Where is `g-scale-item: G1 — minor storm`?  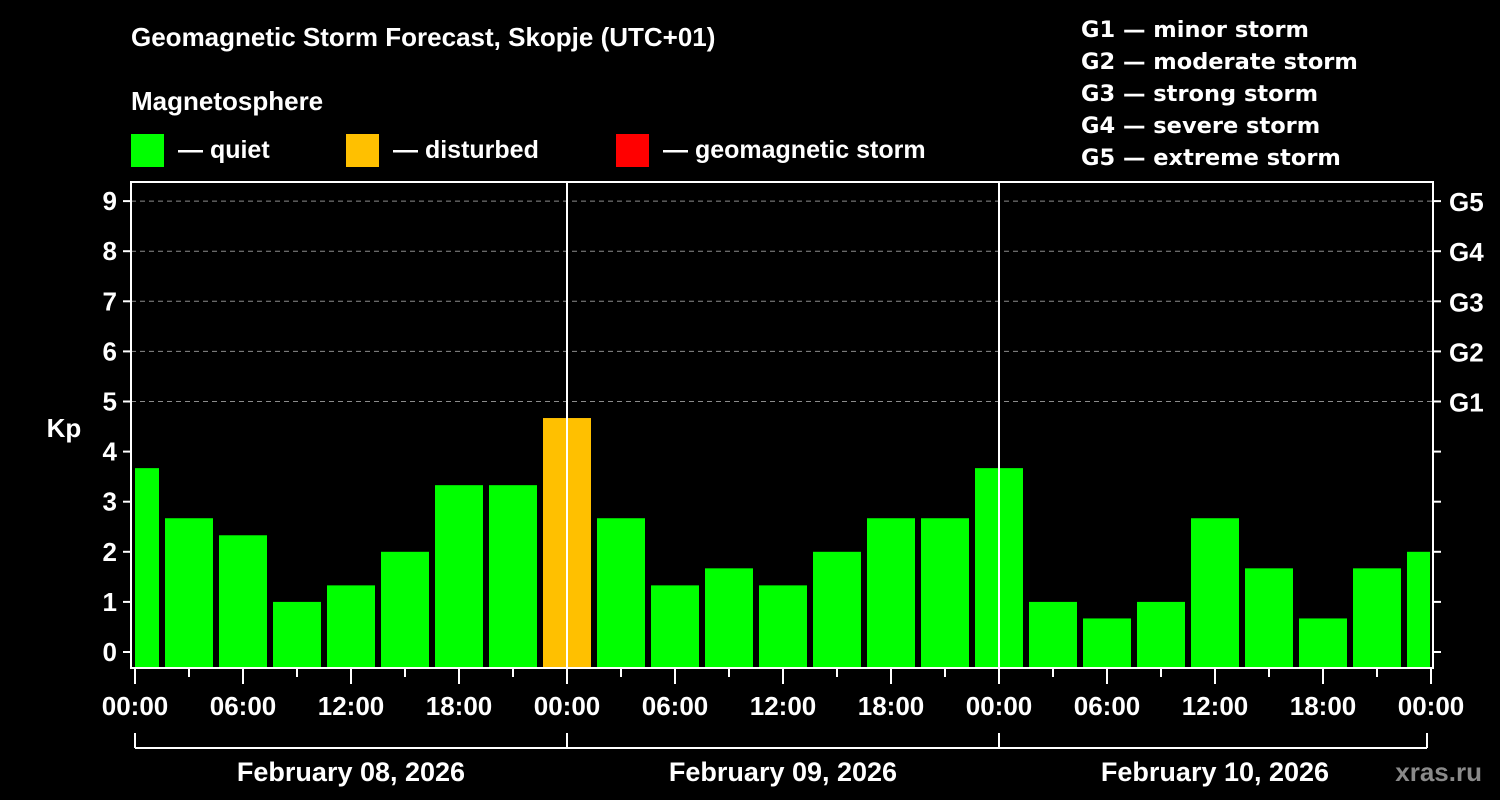
g-scale-item: G1 — minor storm is located at coordinates (1195, 30).